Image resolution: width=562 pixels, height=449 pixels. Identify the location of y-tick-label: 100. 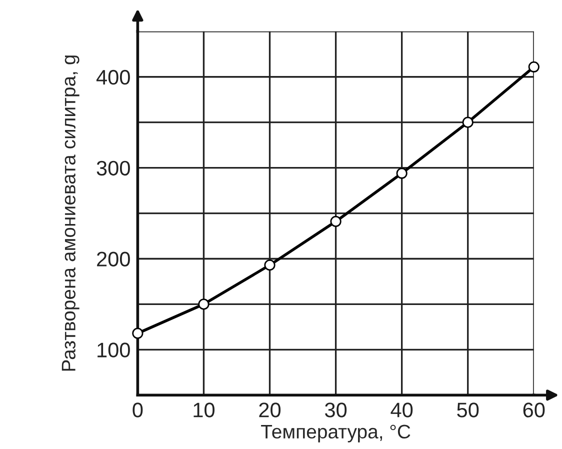
(114, 350).